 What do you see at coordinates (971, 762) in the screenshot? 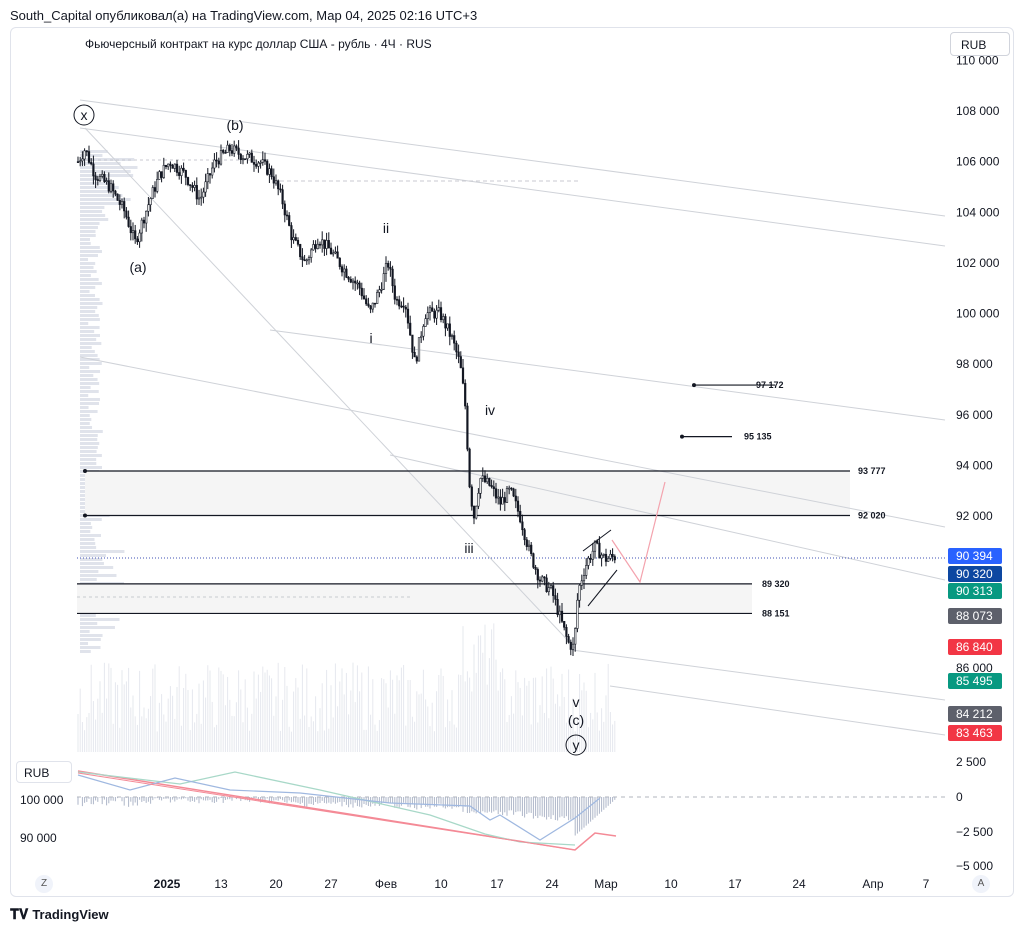
I see `indicator-tick: 2 500` at bounding box center [971, 762].